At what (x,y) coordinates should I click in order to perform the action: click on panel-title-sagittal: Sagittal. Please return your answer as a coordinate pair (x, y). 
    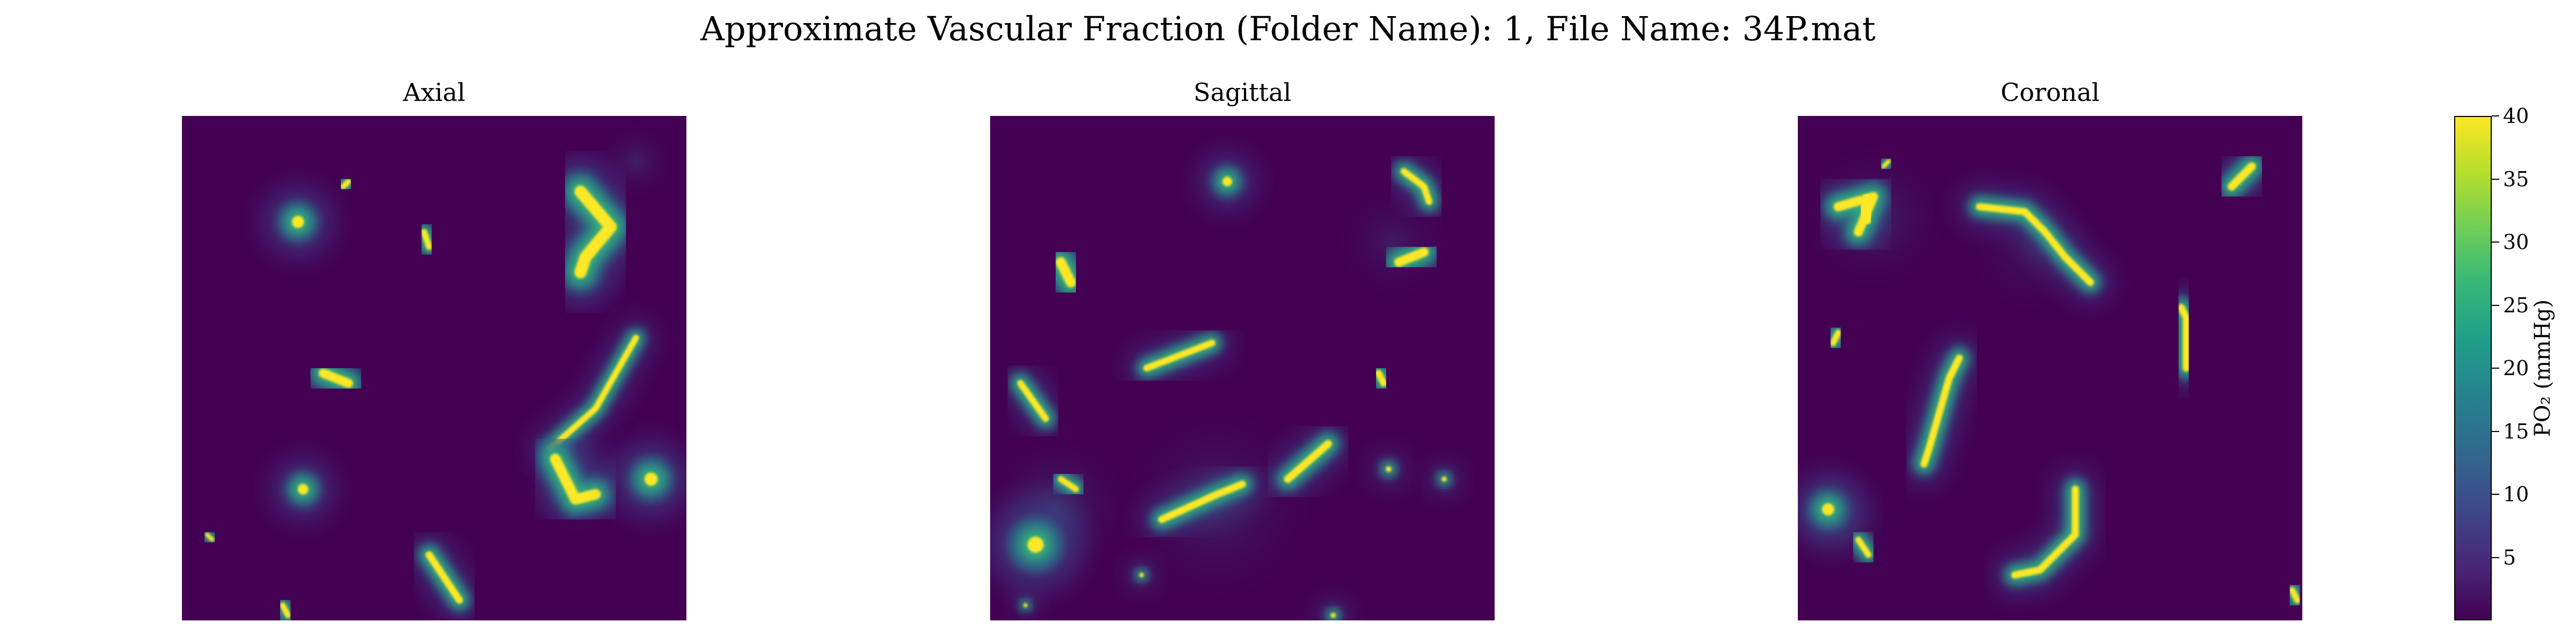
    Looking at the image, I should click on (1242, 92).